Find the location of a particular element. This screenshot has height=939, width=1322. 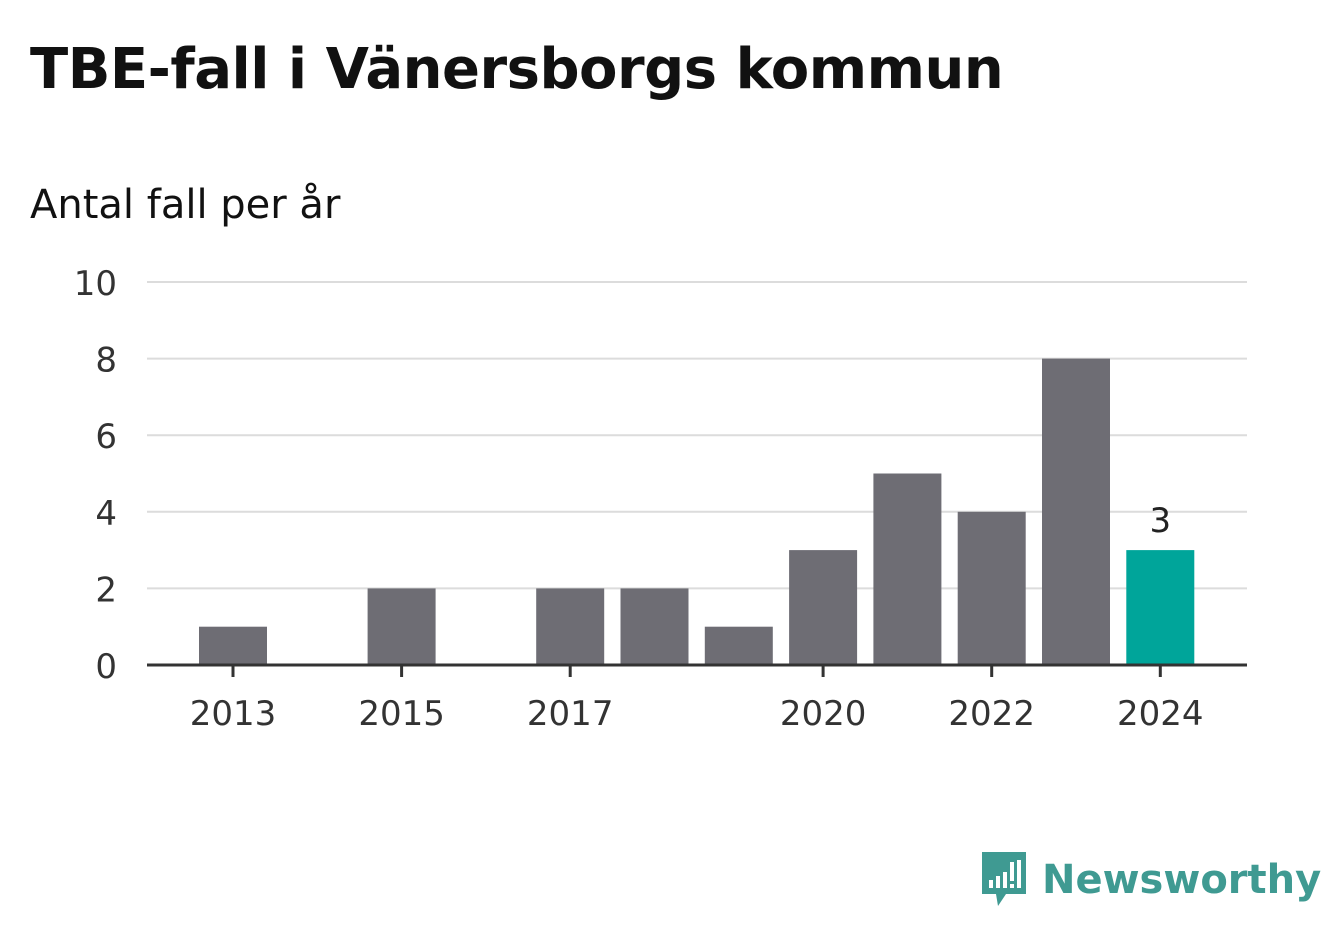

bar-2017 is located at coordinates (570, 626).